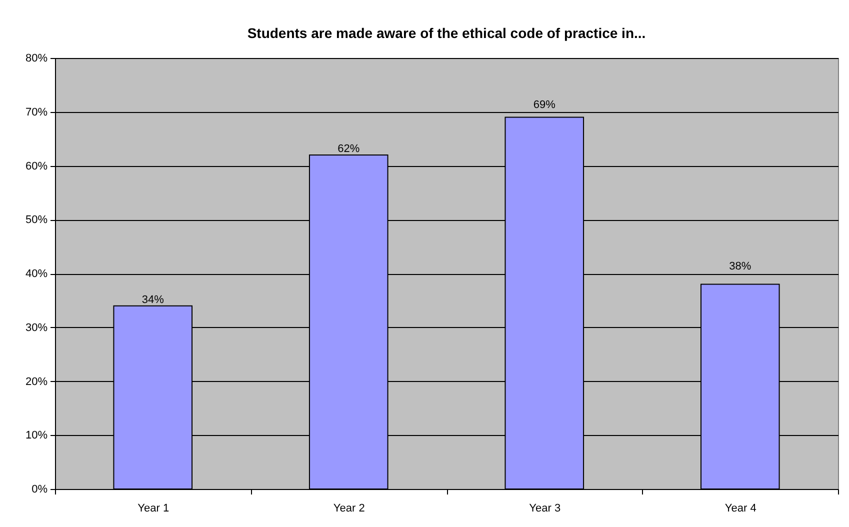 The height and width of the screenshot is (527, 849). I want to click on data-label: 62%, so click(349, 148).